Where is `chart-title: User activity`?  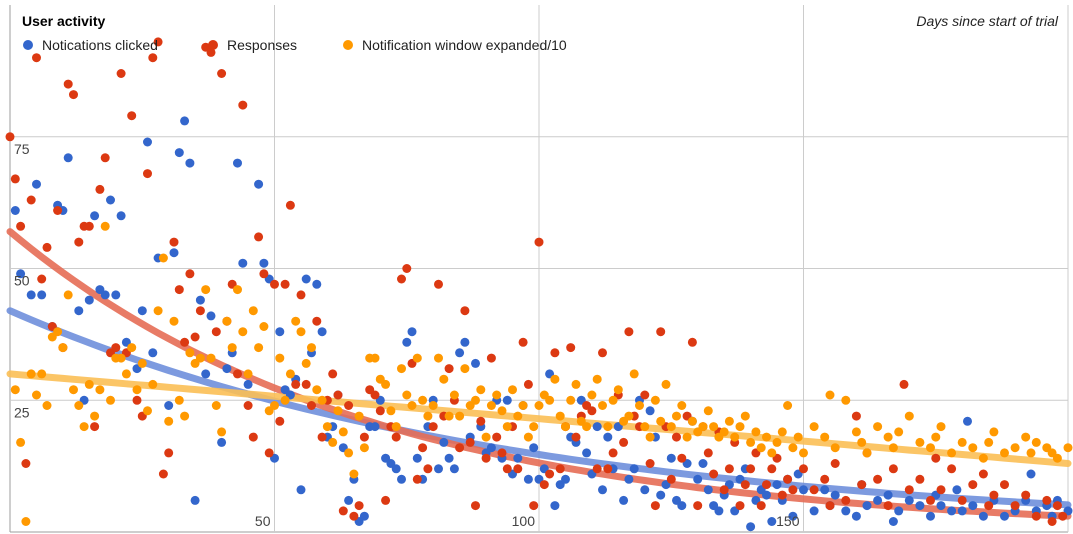
chart-title: User activity is located at coordinates (63, 21).